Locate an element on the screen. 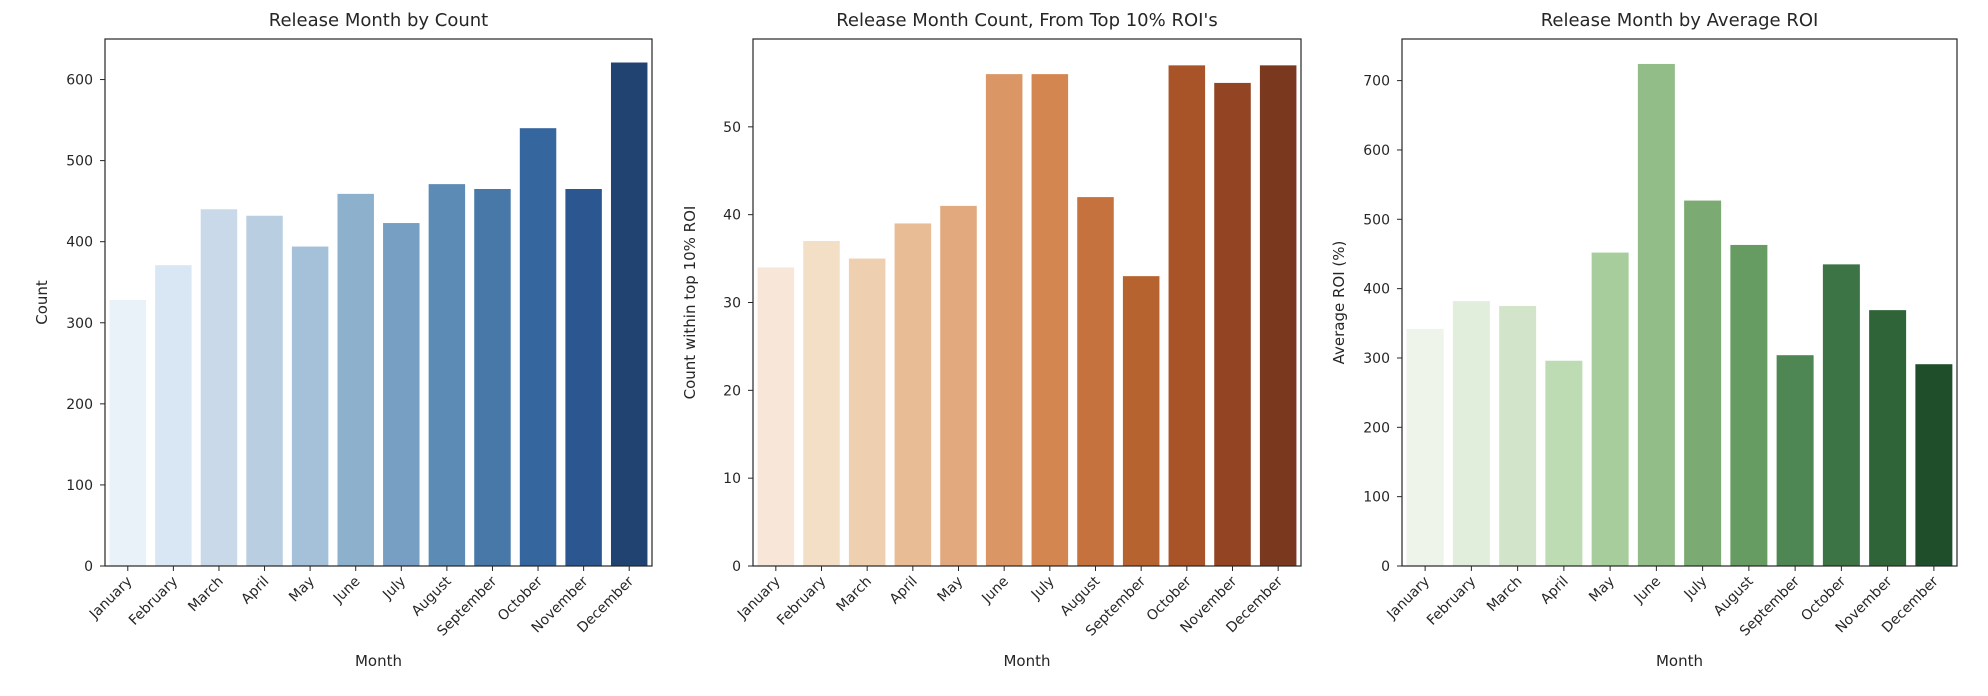  y-tick-label: 700 is located at coordinates (1376, 82).